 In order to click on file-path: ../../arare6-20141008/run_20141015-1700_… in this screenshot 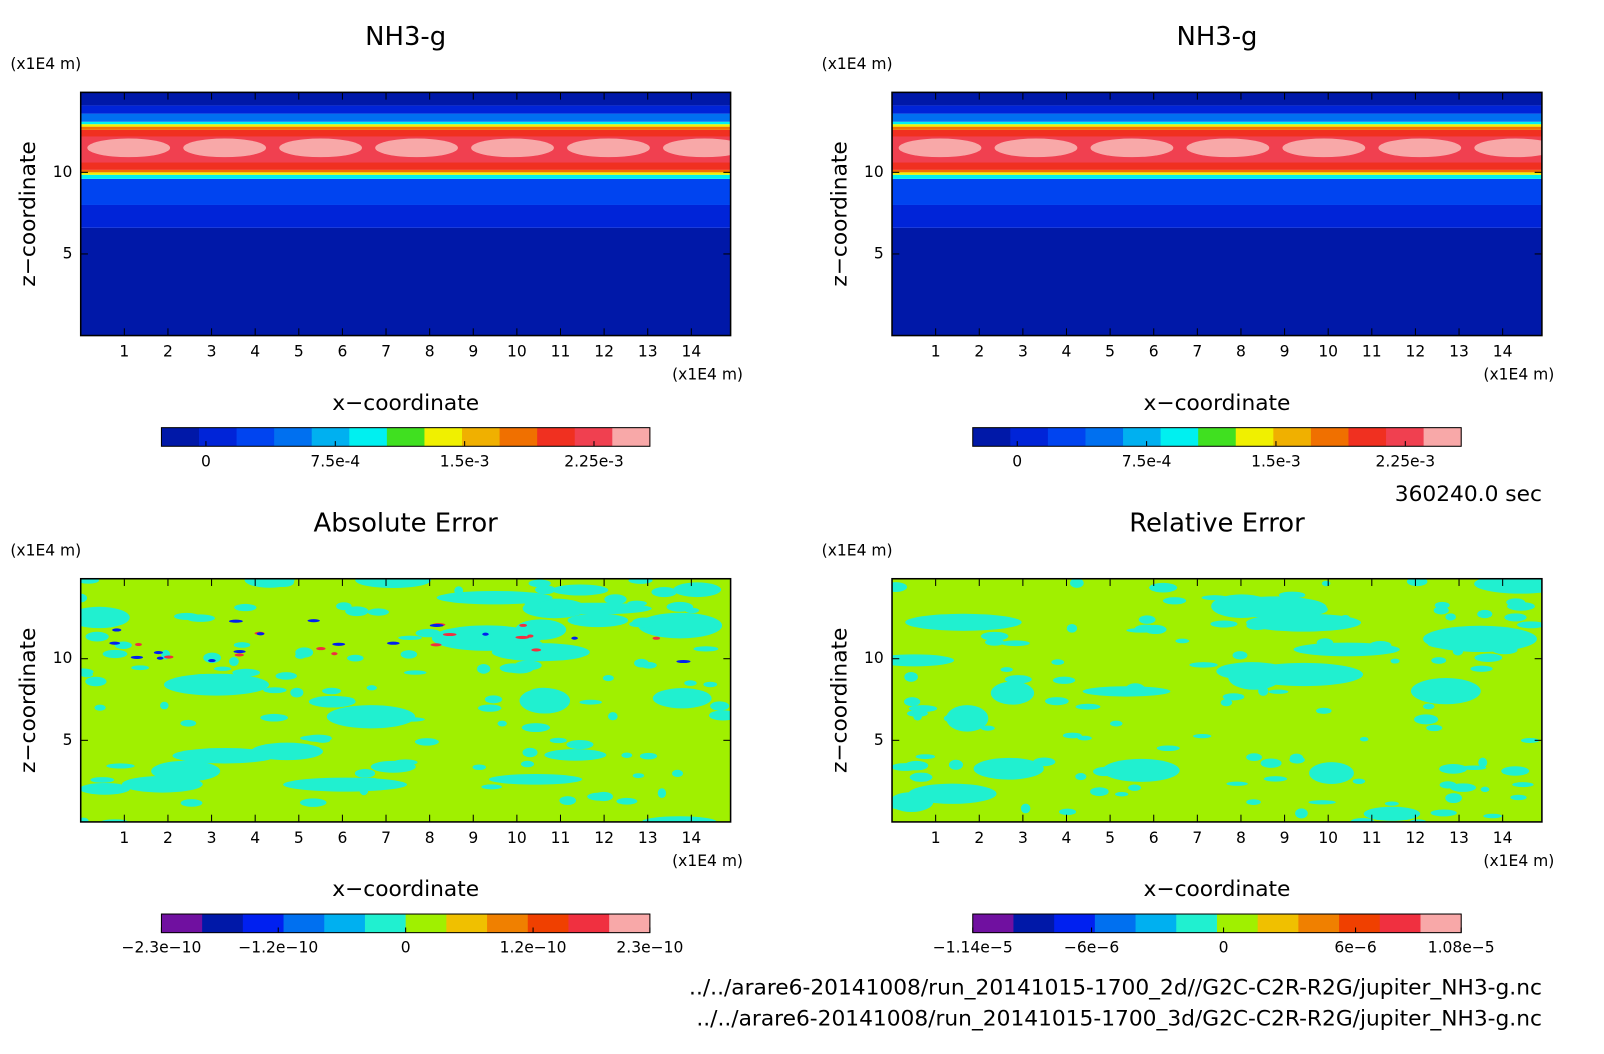, I will do `click(1115, 988)`.